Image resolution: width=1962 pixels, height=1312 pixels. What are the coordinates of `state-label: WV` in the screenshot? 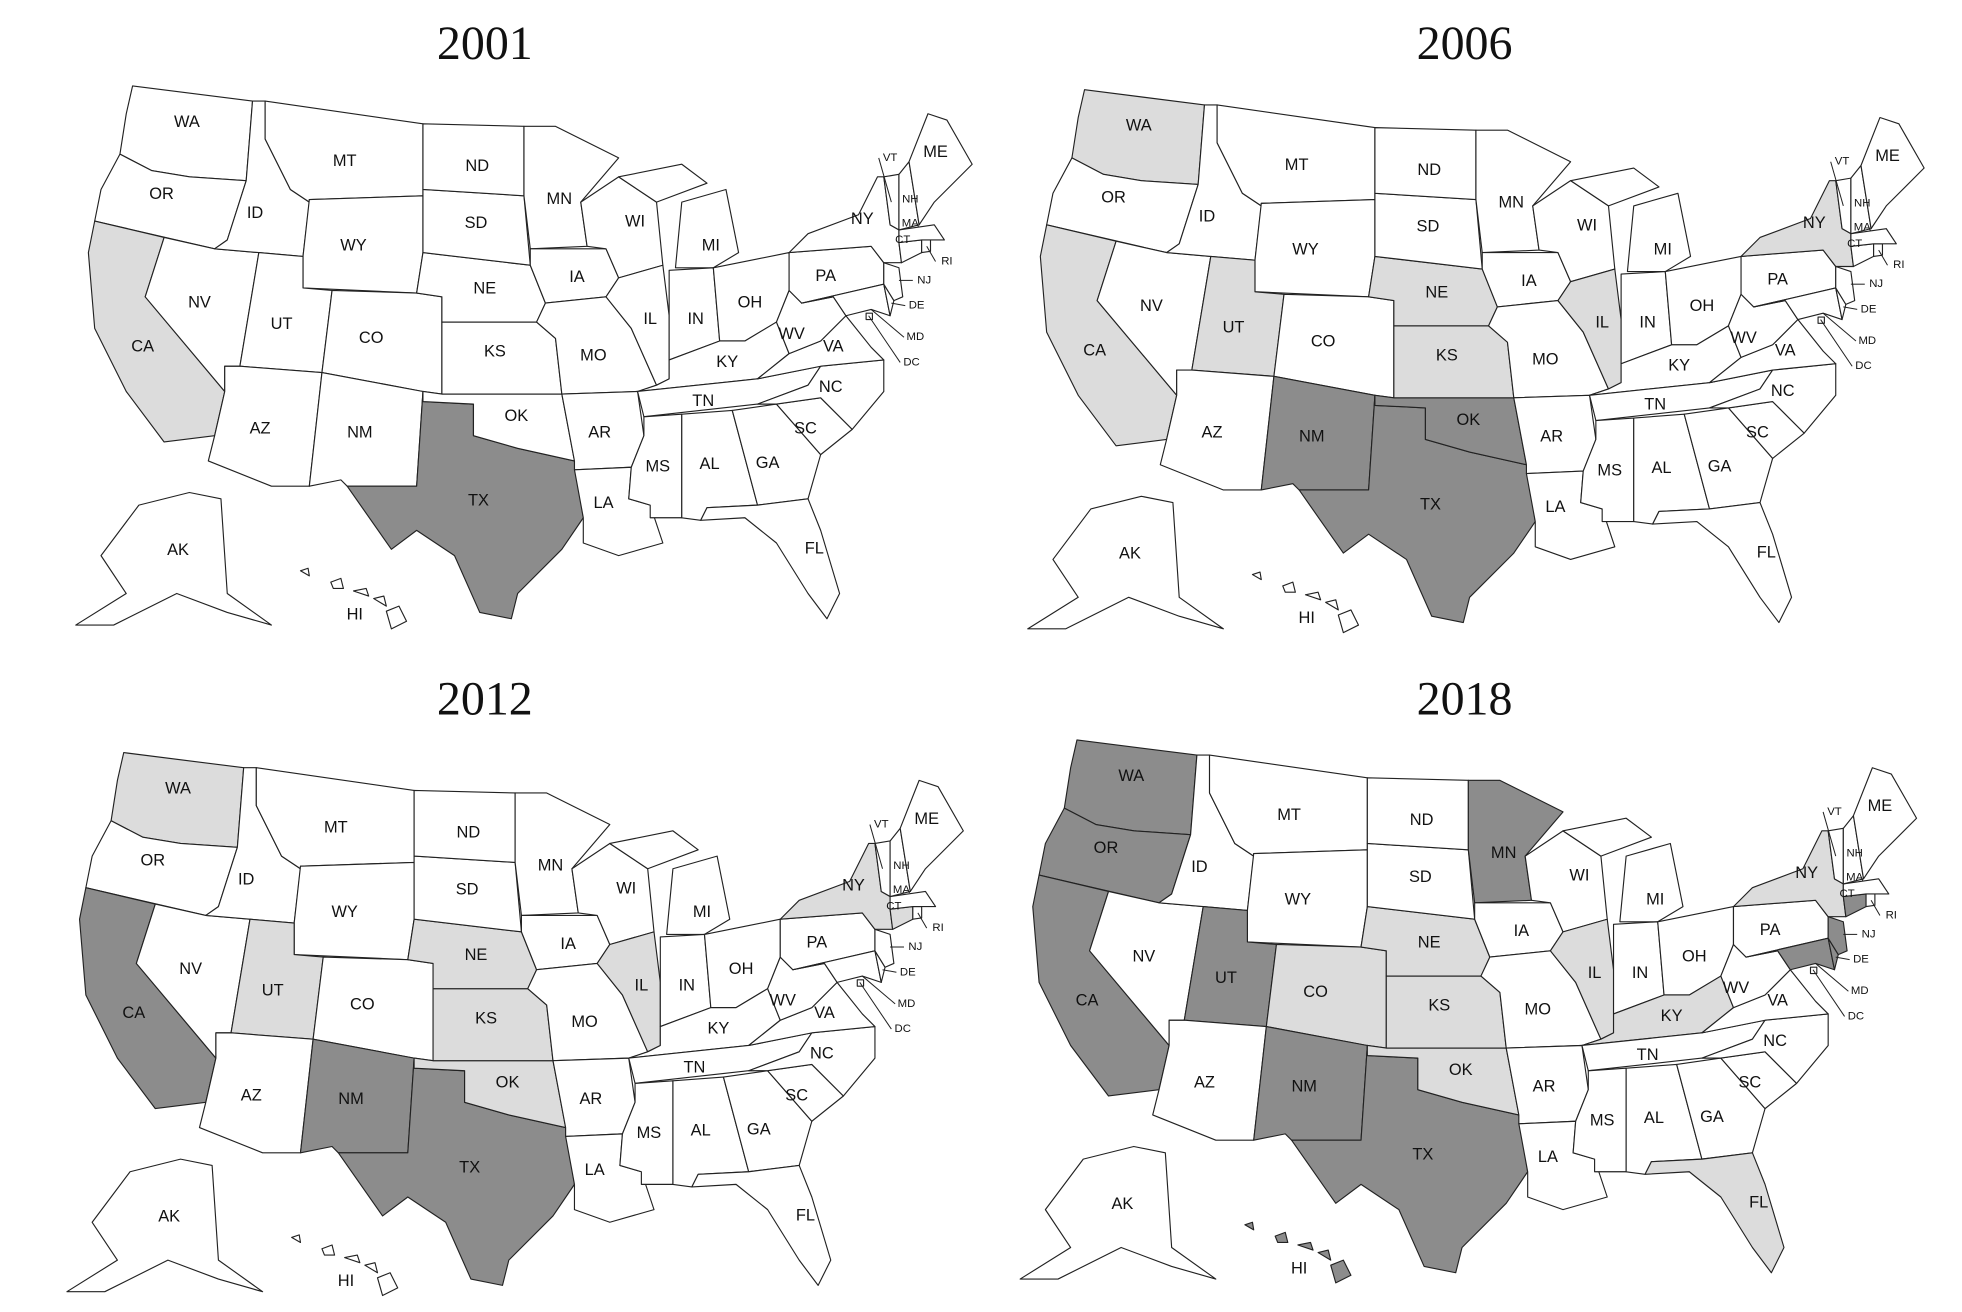 It's located at (791, 334).